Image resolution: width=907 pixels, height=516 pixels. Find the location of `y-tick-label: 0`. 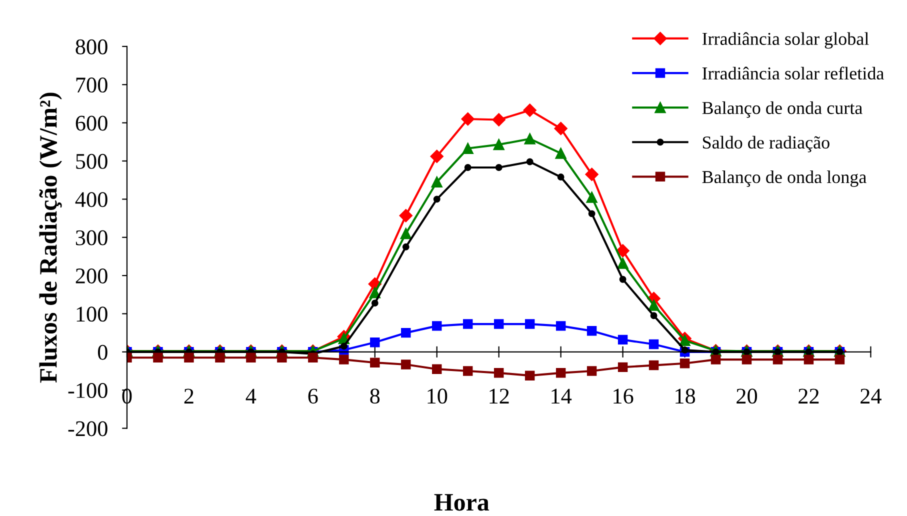

y-tick-label: 0 is located at coordinates (103, 352).